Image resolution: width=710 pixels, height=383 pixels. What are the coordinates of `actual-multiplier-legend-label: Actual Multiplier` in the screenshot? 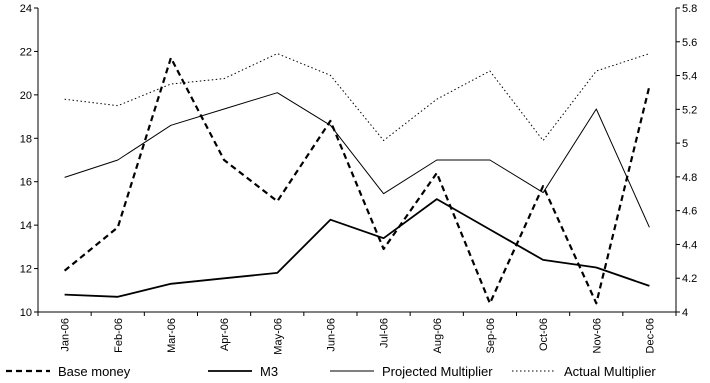 It's located at (610, 371).